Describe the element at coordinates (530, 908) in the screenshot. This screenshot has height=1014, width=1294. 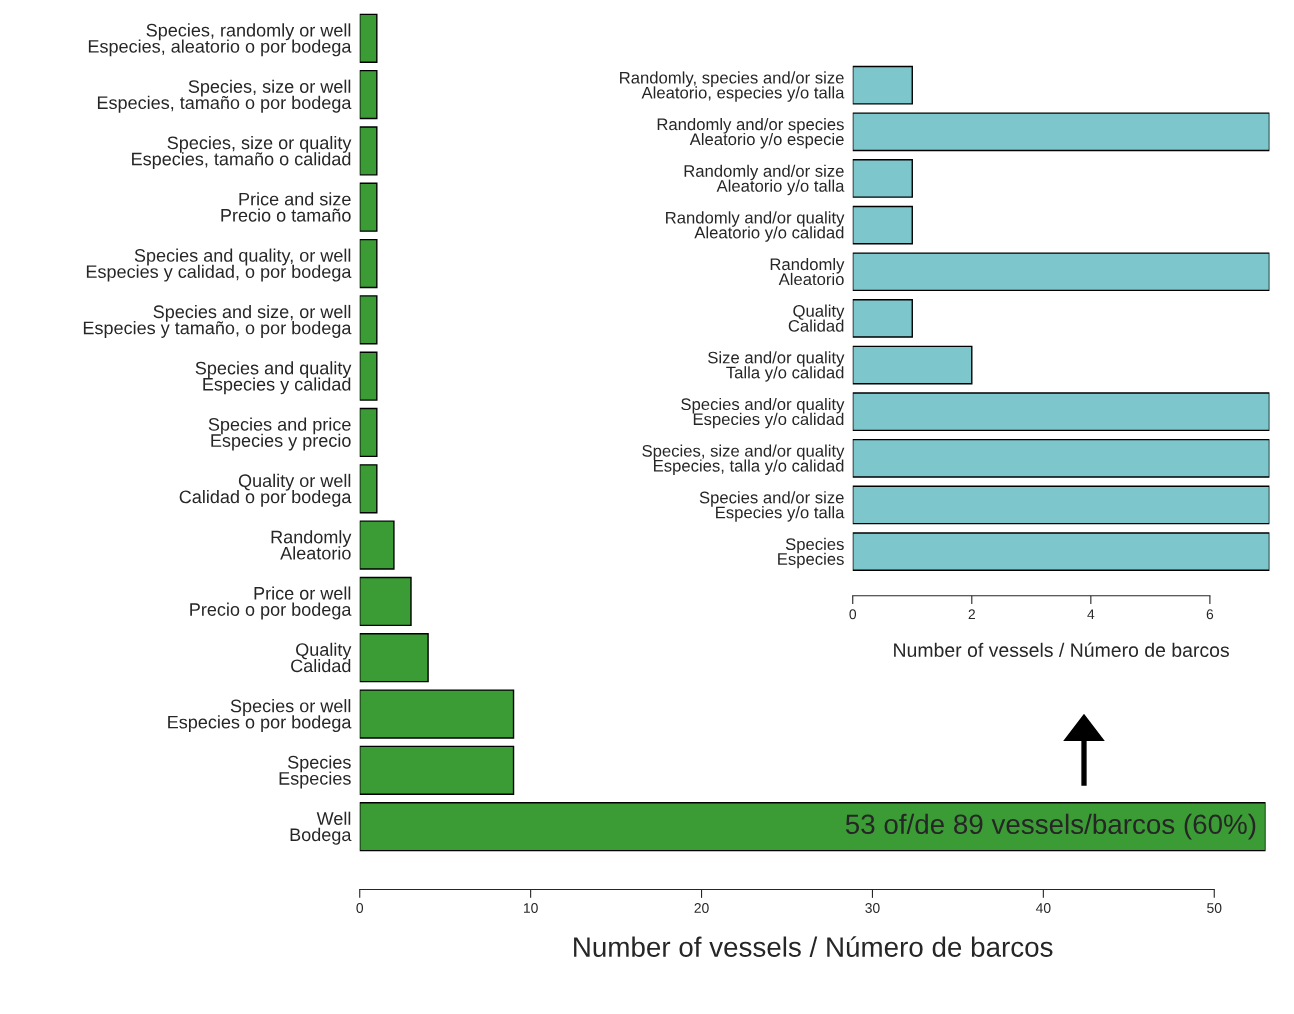
I see `x-tick-label: 10` at that location.